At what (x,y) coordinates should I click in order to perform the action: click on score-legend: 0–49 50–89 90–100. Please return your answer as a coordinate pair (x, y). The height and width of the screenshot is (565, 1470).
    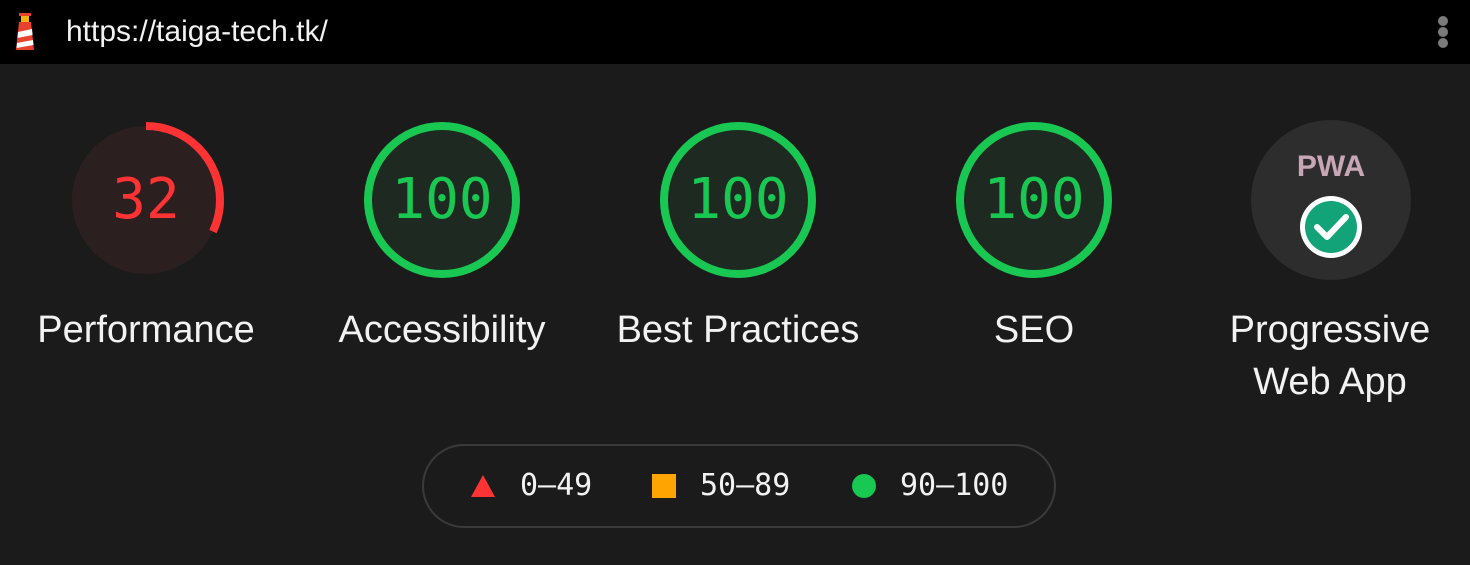
    Looking at the image, I should click on (739, 486).